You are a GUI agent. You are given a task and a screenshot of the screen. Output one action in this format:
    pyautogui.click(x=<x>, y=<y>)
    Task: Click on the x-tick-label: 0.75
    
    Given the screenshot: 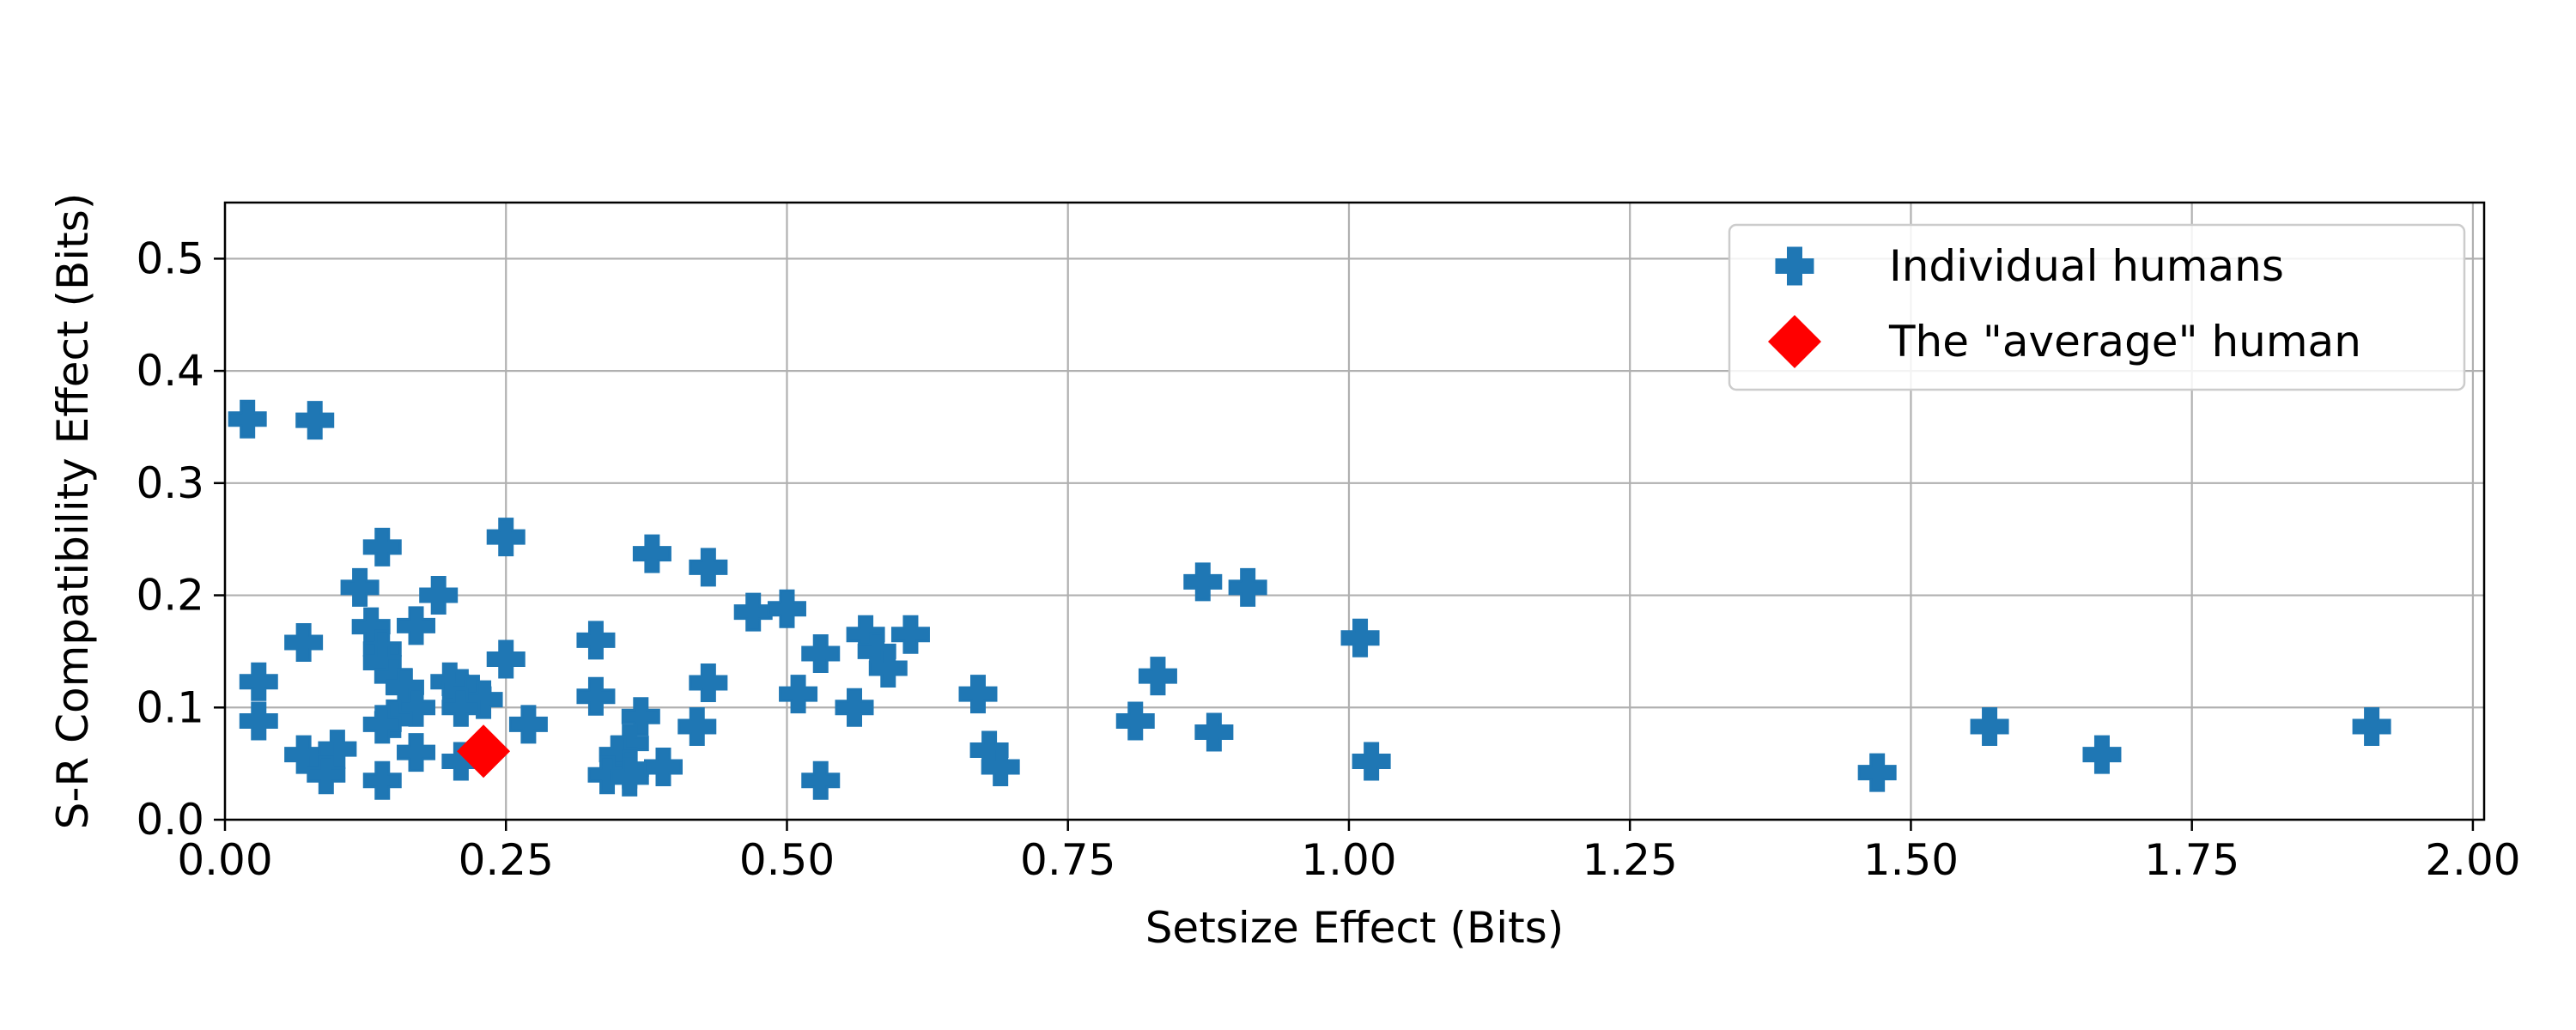 What is the action you would take?
    pyautogui.click(x=1067, y=860)
    